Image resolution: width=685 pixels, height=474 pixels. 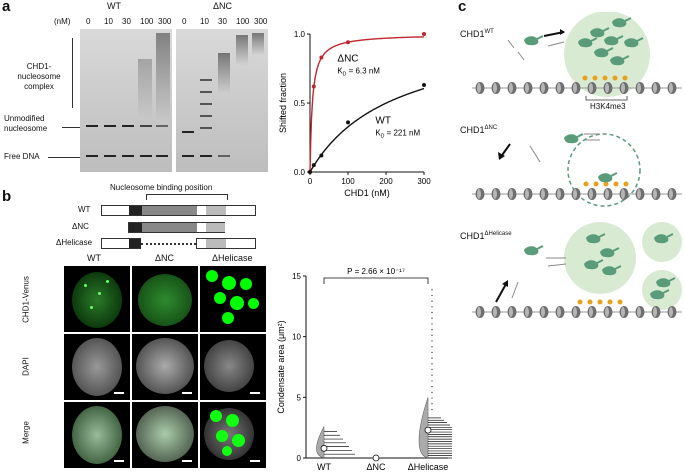 I want to click on gel-dnc, so click(x=222, y=100).